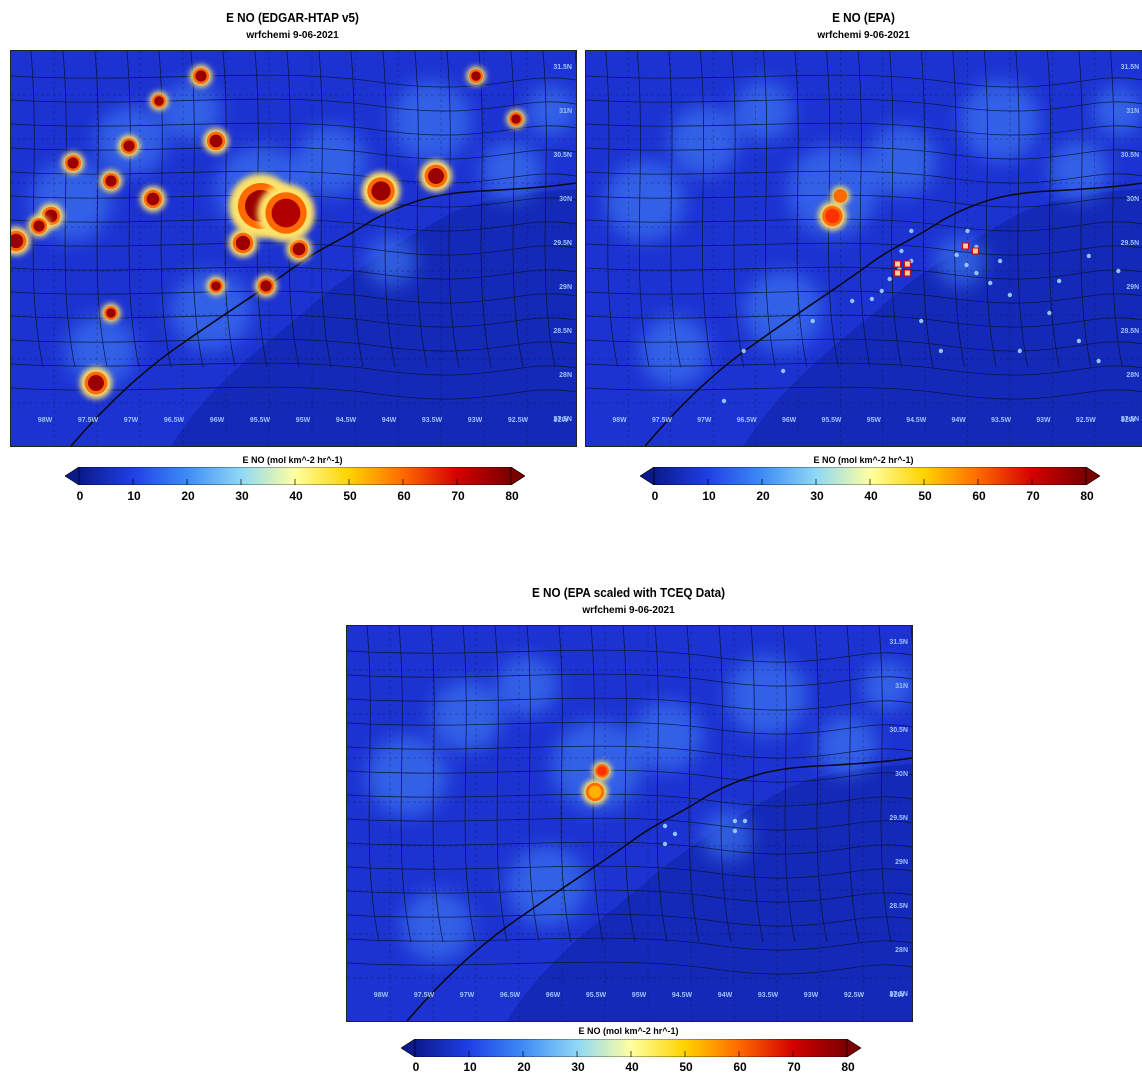 The width and height of the screenshot is (1142, 1080). I want to click on lon-label: 92W, so click(561, 420).